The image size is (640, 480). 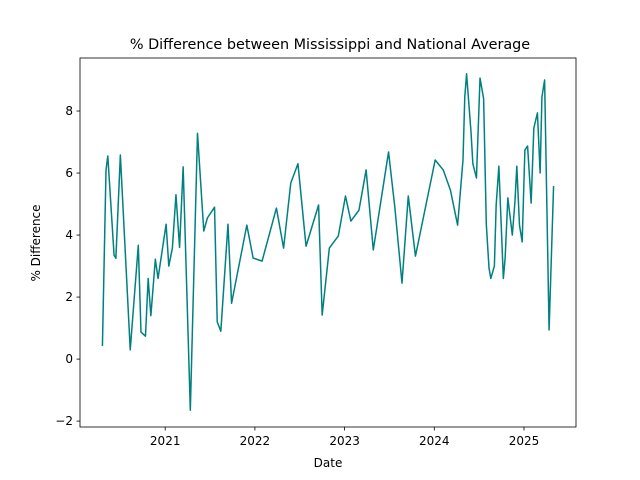 I want to click on y-tick-label: 2, so click(x=69, y=297).